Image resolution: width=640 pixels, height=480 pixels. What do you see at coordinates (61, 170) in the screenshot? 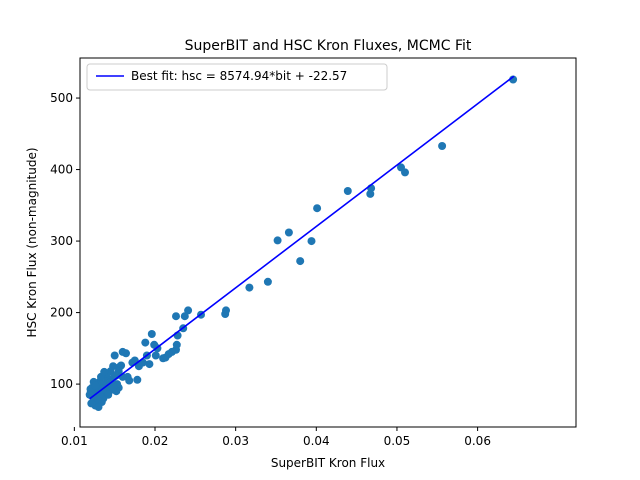
I see `y-tick-label-3: 400` at bounding box center [61, 170].